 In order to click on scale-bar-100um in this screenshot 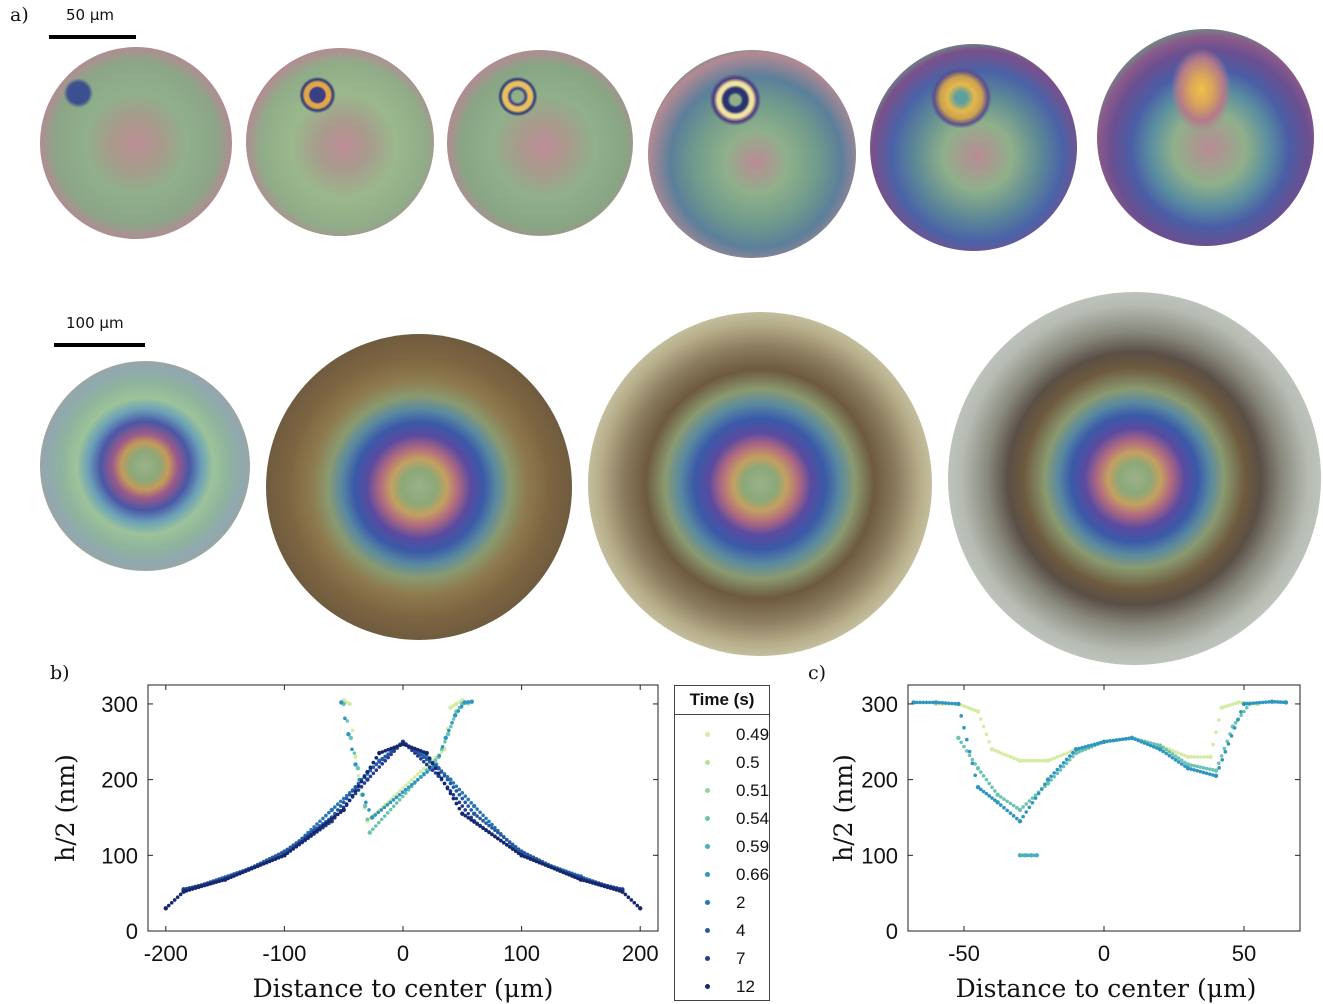, I will do `click(99, 345)`.